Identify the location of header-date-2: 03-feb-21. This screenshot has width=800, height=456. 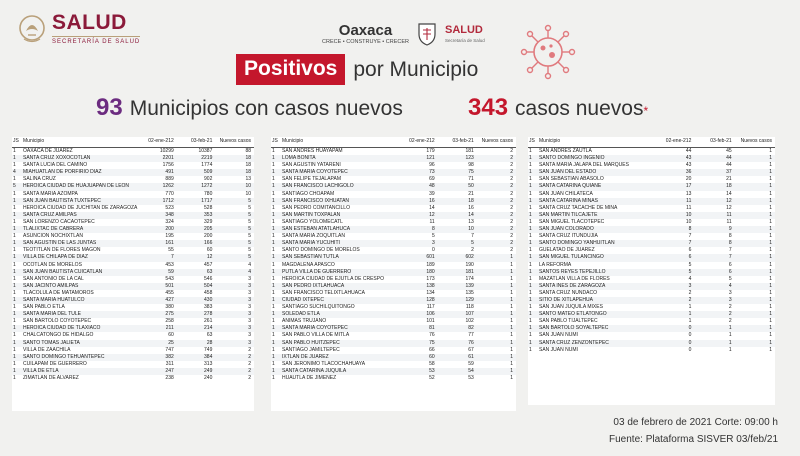
(714, 142).